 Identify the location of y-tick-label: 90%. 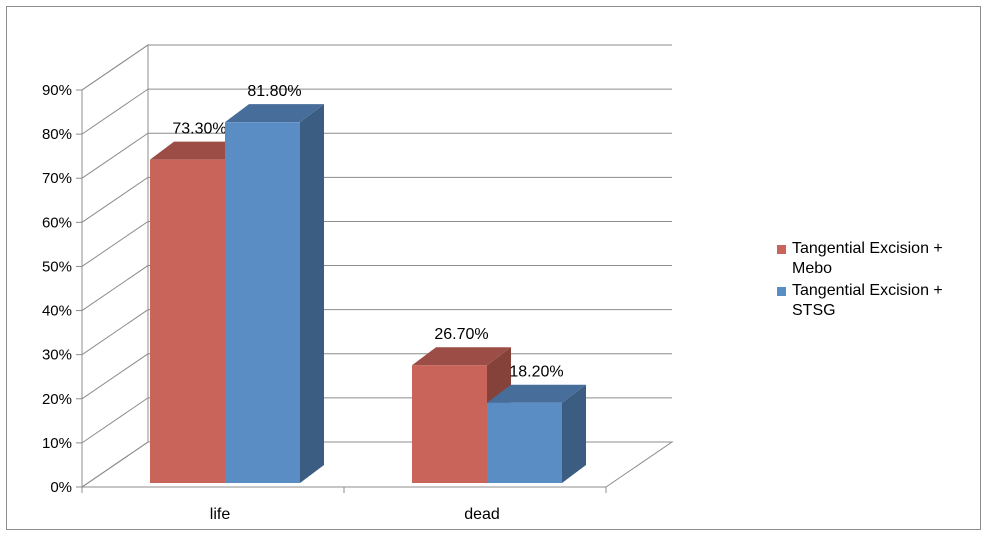
(57, 90).